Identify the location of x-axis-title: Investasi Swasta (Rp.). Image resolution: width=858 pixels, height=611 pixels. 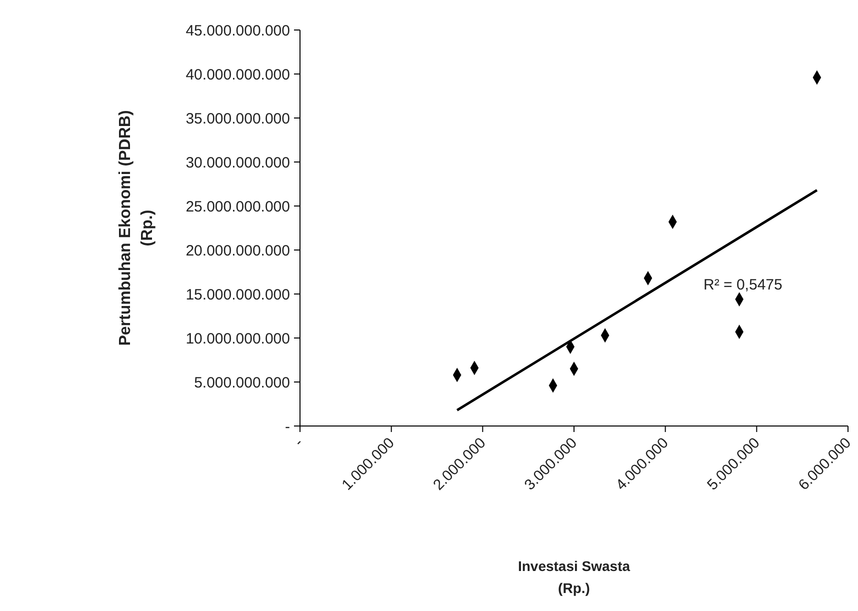
(574, 577).